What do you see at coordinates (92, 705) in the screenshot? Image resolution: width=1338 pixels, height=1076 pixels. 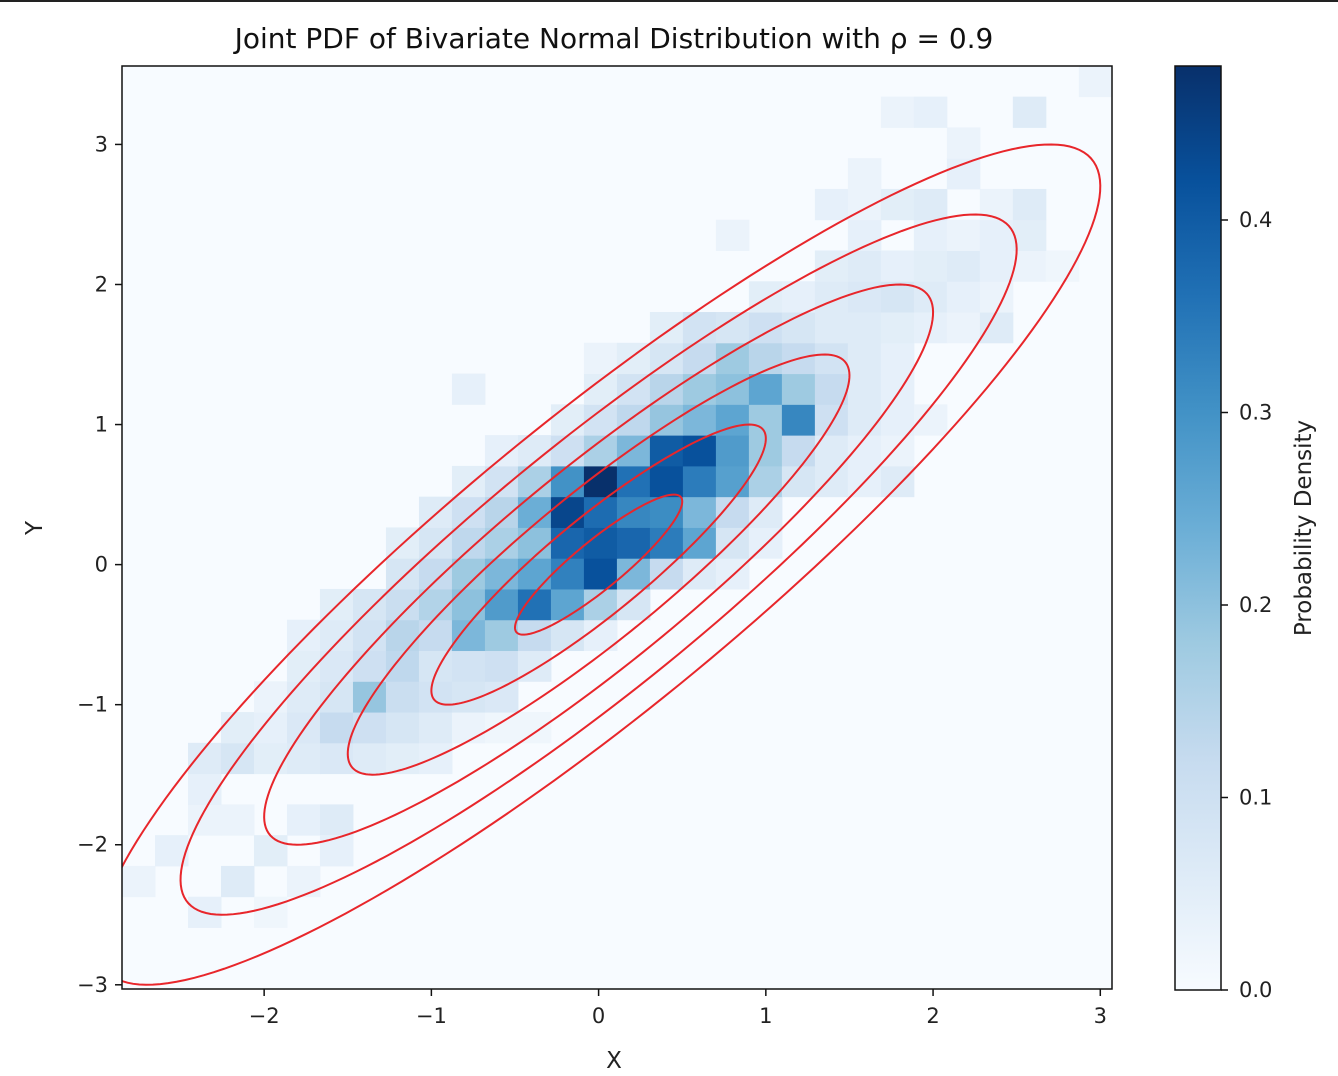 I see `y-tick-label: −1` at bounding box center [92, 705].